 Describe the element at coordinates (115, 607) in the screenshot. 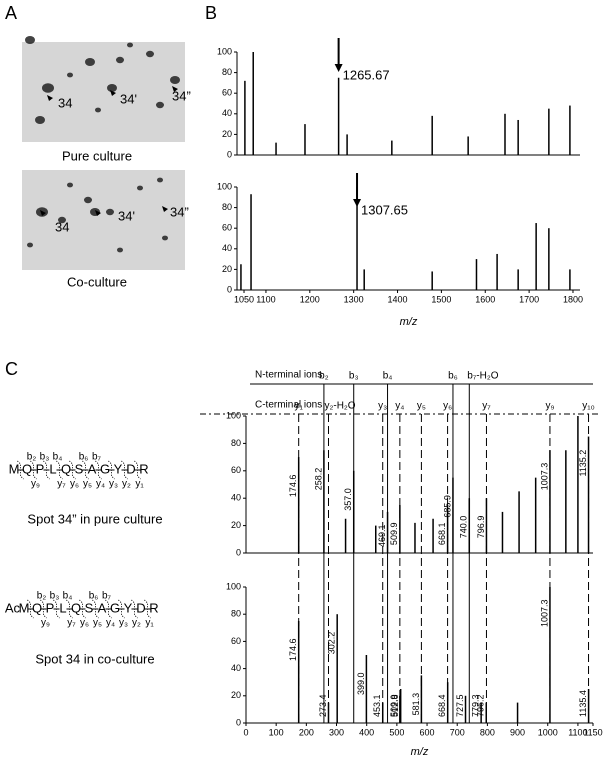

I see `residue: G` at that location.